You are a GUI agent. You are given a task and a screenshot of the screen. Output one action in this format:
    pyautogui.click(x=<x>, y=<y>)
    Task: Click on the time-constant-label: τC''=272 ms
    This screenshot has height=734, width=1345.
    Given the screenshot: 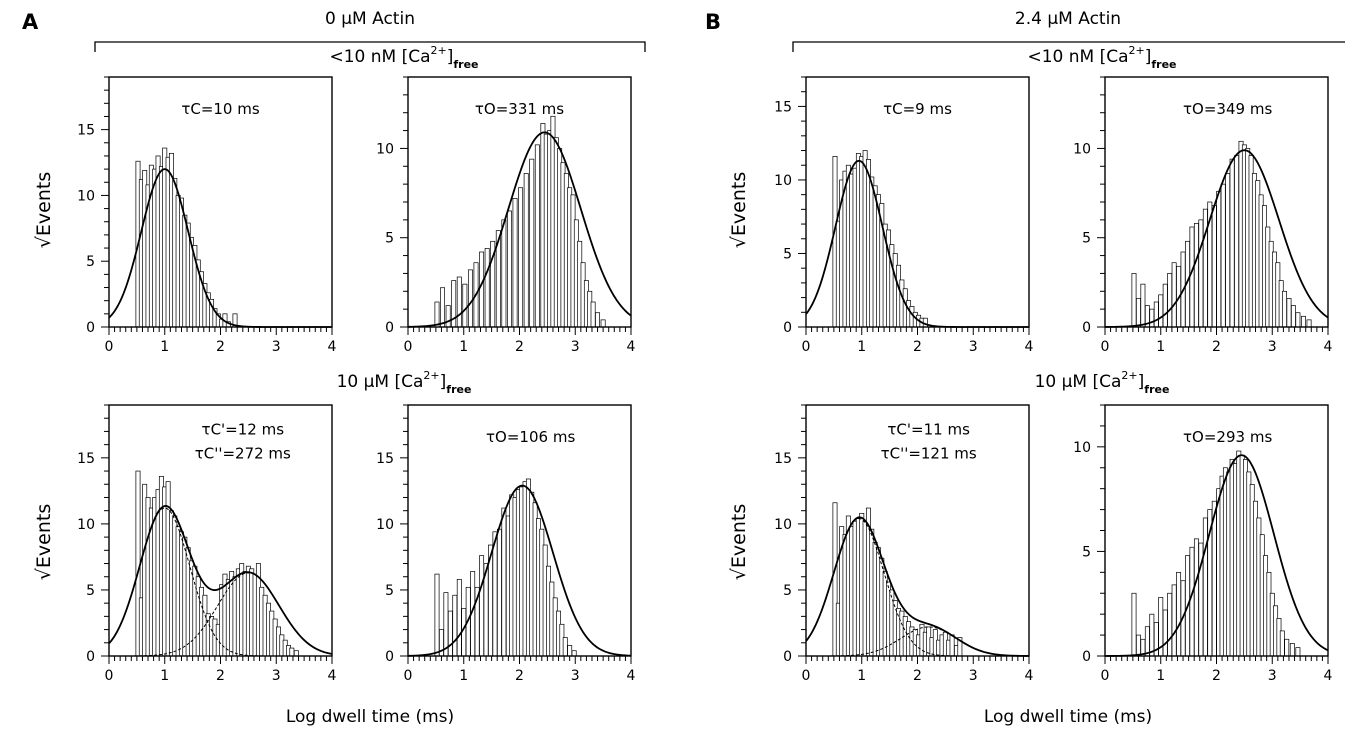 What is the action you would take?
    pyautogui.click(x=243, y=454)
    